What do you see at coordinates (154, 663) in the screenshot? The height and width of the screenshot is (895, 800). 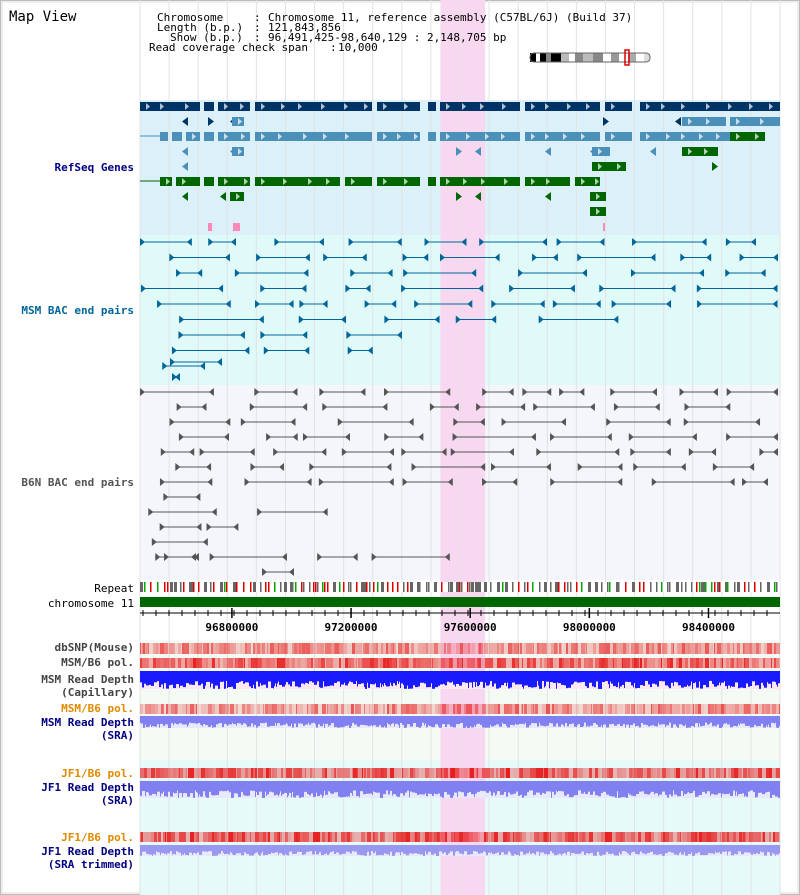 I see `msm-pol-cell` at bounding box center [154, 663].